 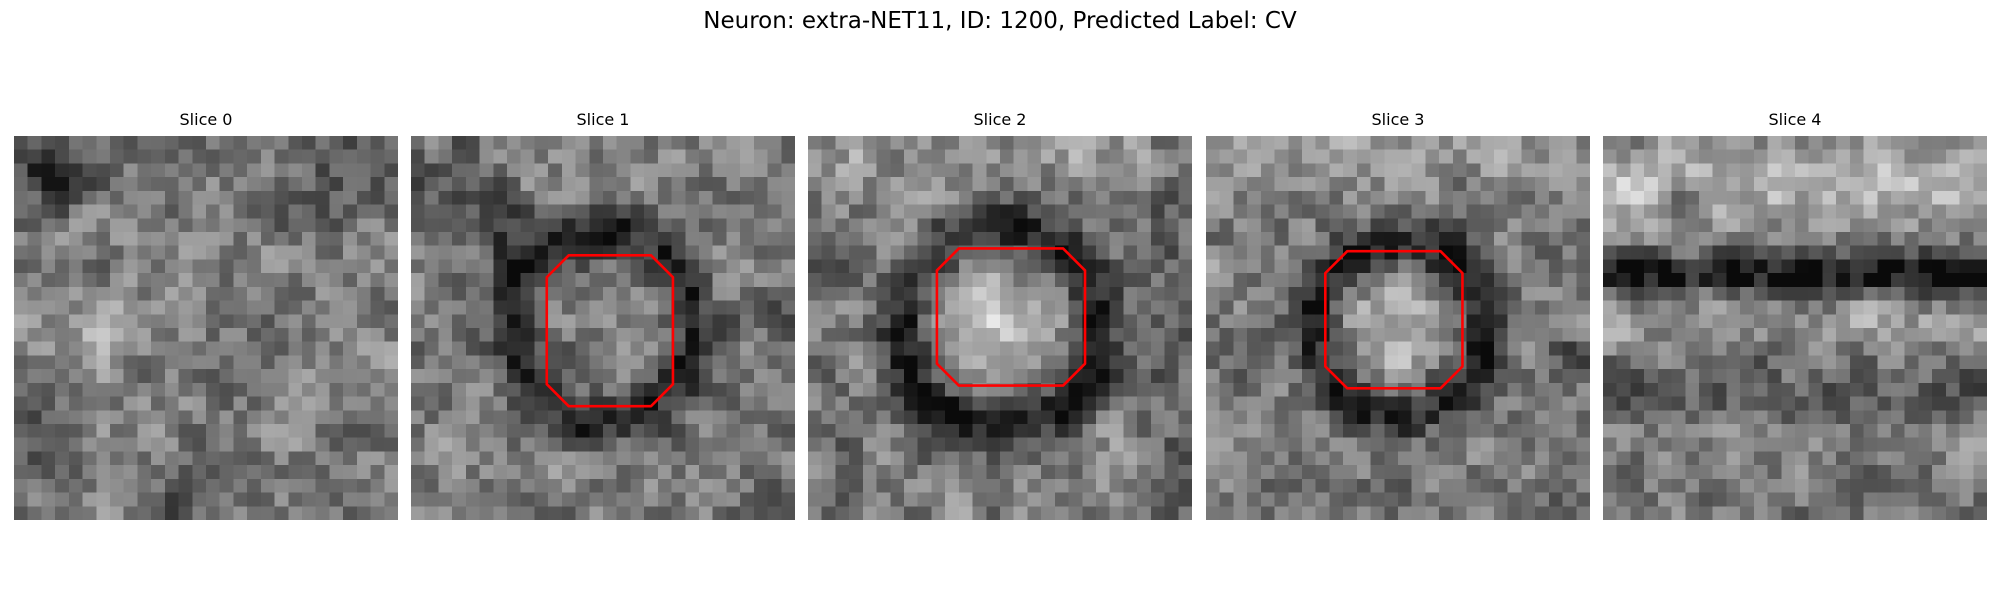 What do you see at coordinates (1398, 119) in the screenshot?
I see `slice-title-3: Slice 3` at bounding box center [1398, 119].